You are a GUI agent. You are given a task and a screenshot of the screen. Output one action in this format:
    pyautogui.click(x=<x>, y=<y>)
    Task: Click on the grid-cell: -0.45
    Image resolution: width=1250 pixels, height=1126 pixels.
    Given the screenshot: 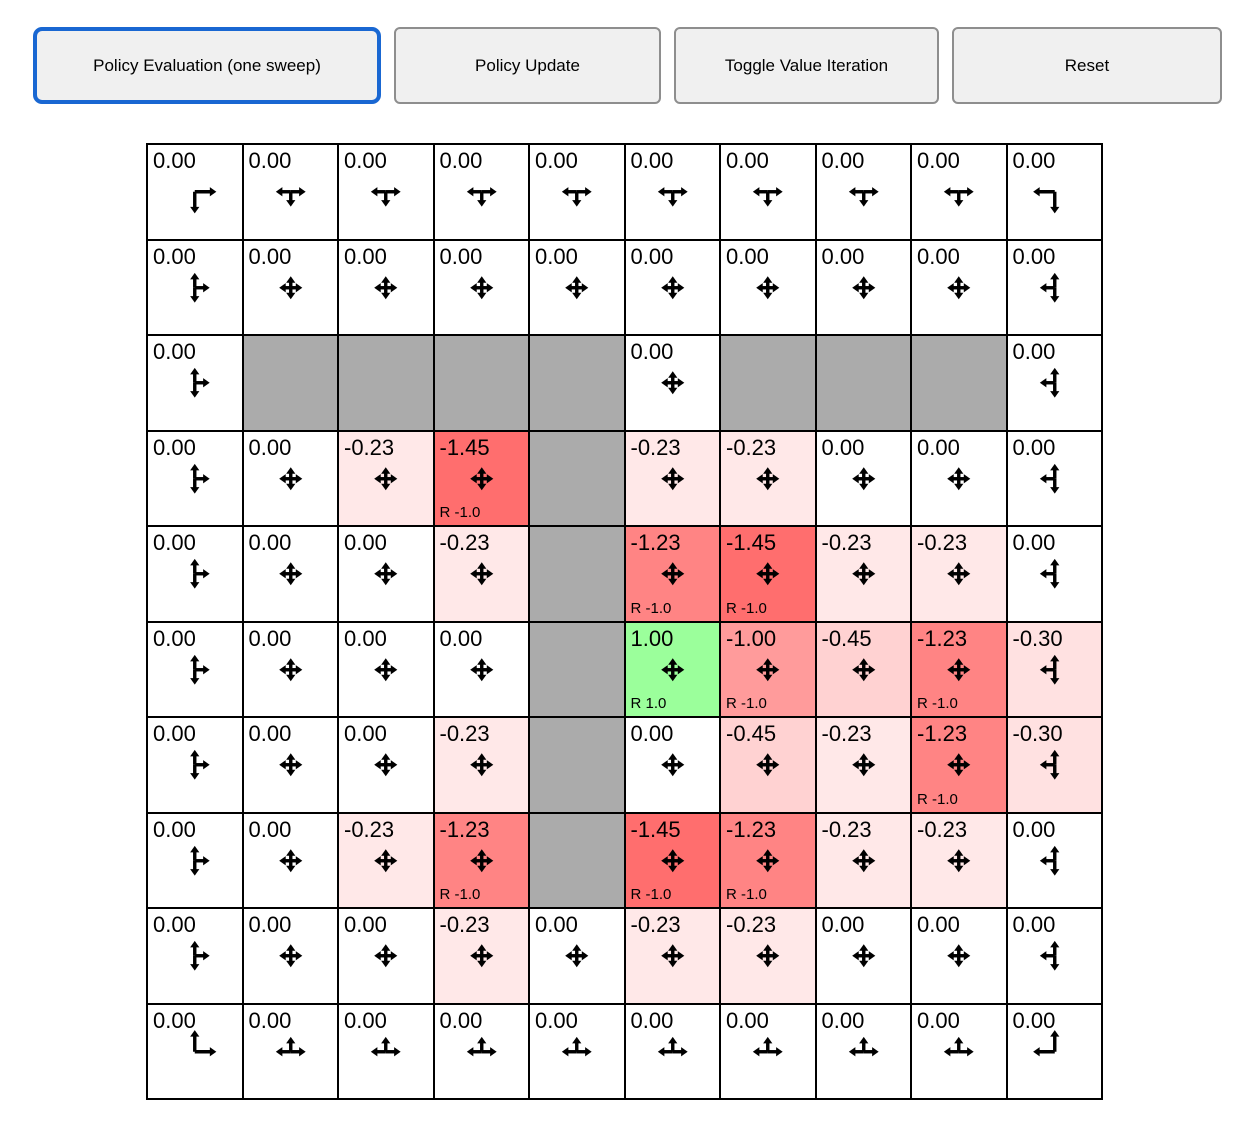 What is the action you would take?
    pyautogui.click(x=768, y=765)
    